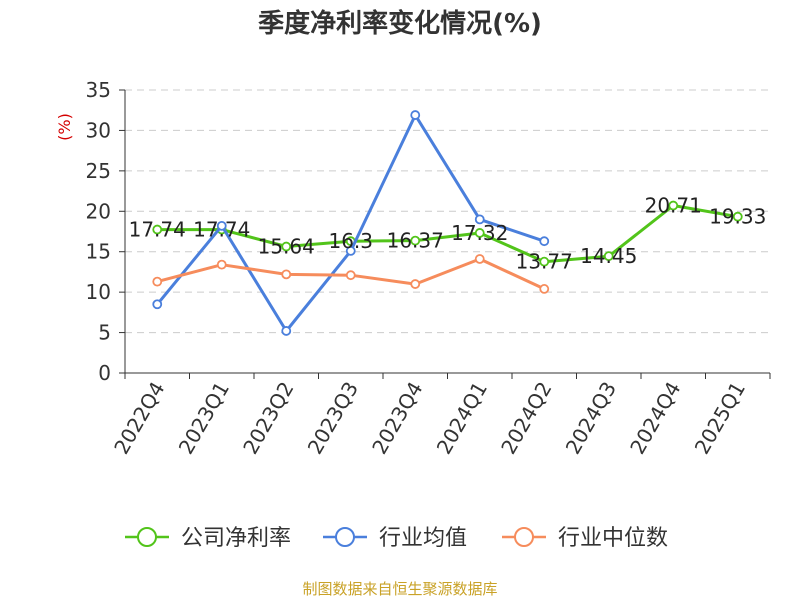 The width and height of the screenshot is (800, 600). What do you see at coordinates (462, 418) in the screenshot?
I see `x-tick-label: 2024Q1` at bounding box center [462, 418].